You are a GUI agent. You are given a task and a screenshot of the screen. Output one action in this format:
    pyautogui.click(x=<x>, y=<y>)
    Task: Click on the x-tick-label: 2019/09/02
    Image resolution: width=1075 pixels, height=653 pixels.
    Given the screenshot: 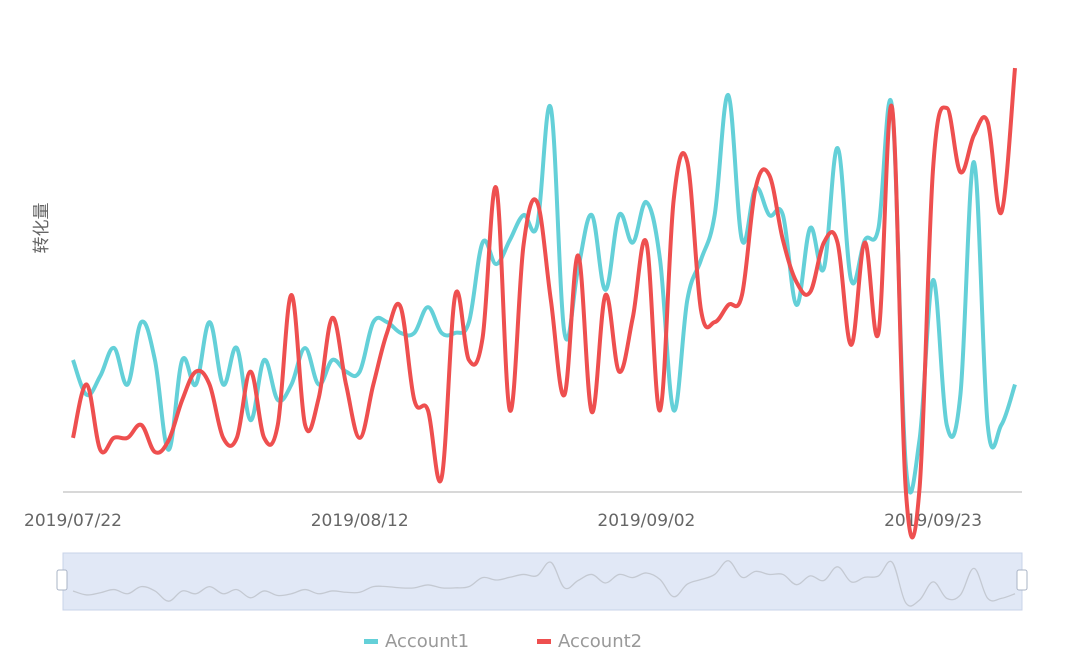 What is the action you would take?
    pyautogui.click(x=646, y=521)
    